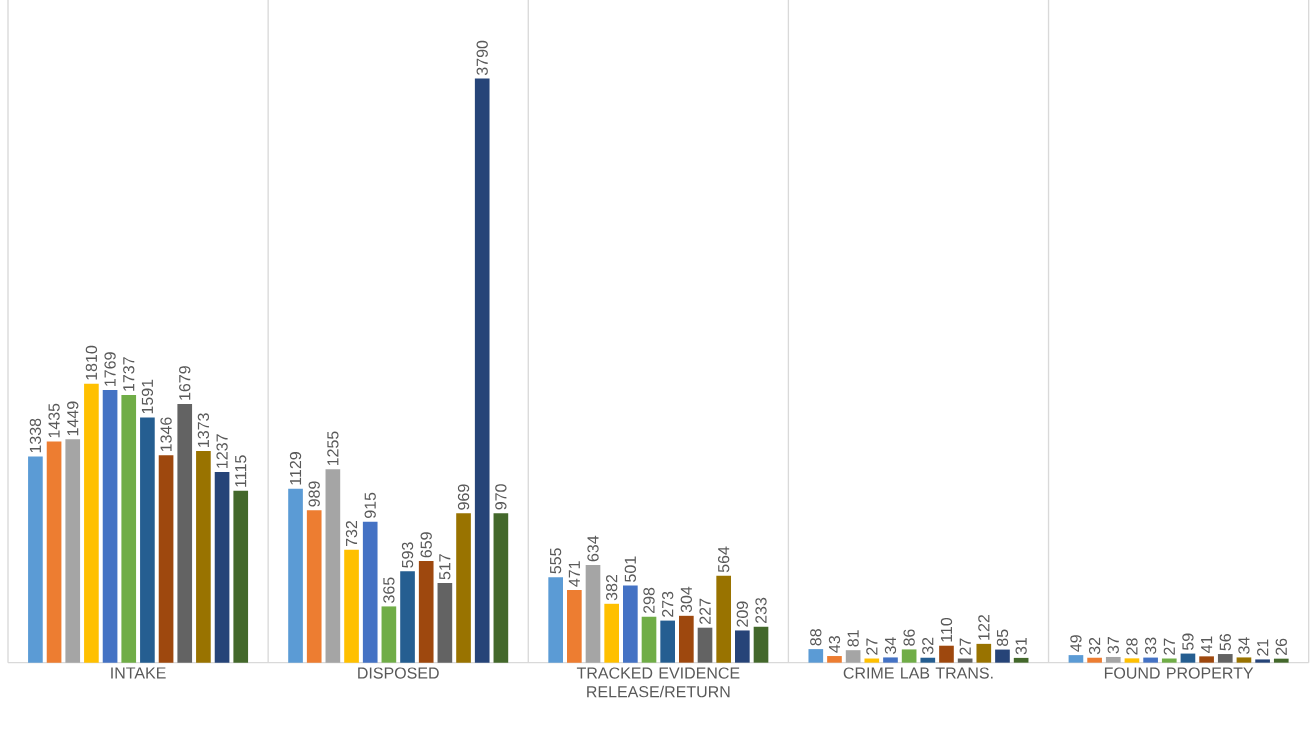 The width and height of the screenshot is (1314, 740). I want to click on data-label: 1237, so click(222, 451).